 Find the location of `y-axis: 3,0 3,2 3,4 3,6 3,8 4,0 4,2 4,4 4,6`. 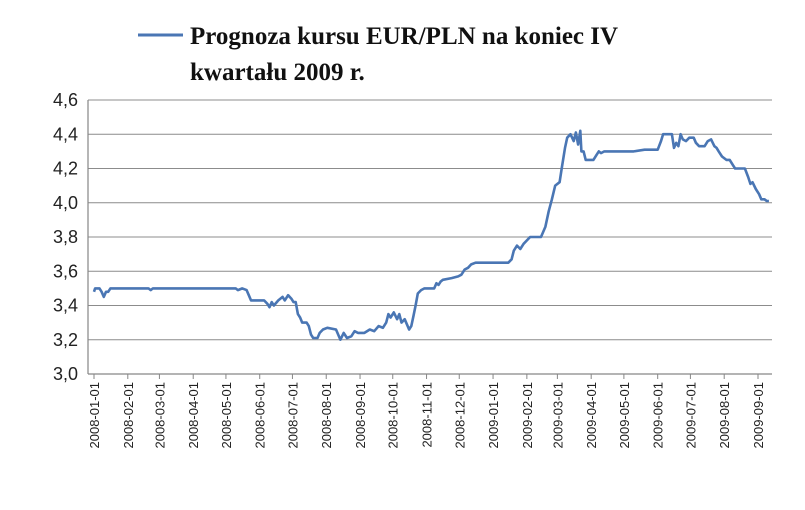

y-axis: 3,0 3,2 3,4 3,6 3,8 4,0 4,2 4,4 4,6 is located at coordinates (65, 237).